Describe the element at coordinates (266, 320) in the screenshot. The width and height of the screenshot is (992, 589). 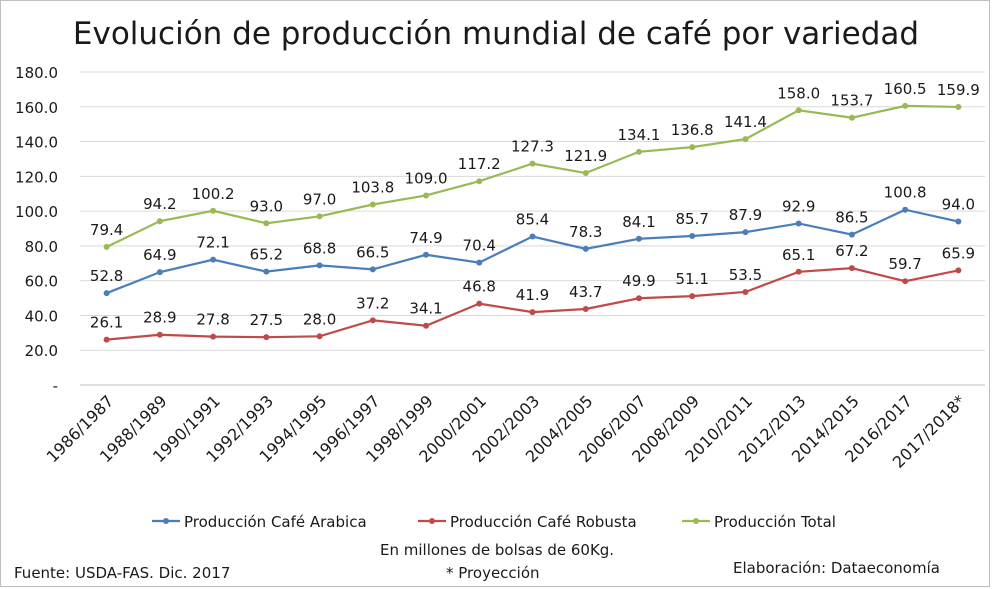
I see `data-label: 27.5` at that location.